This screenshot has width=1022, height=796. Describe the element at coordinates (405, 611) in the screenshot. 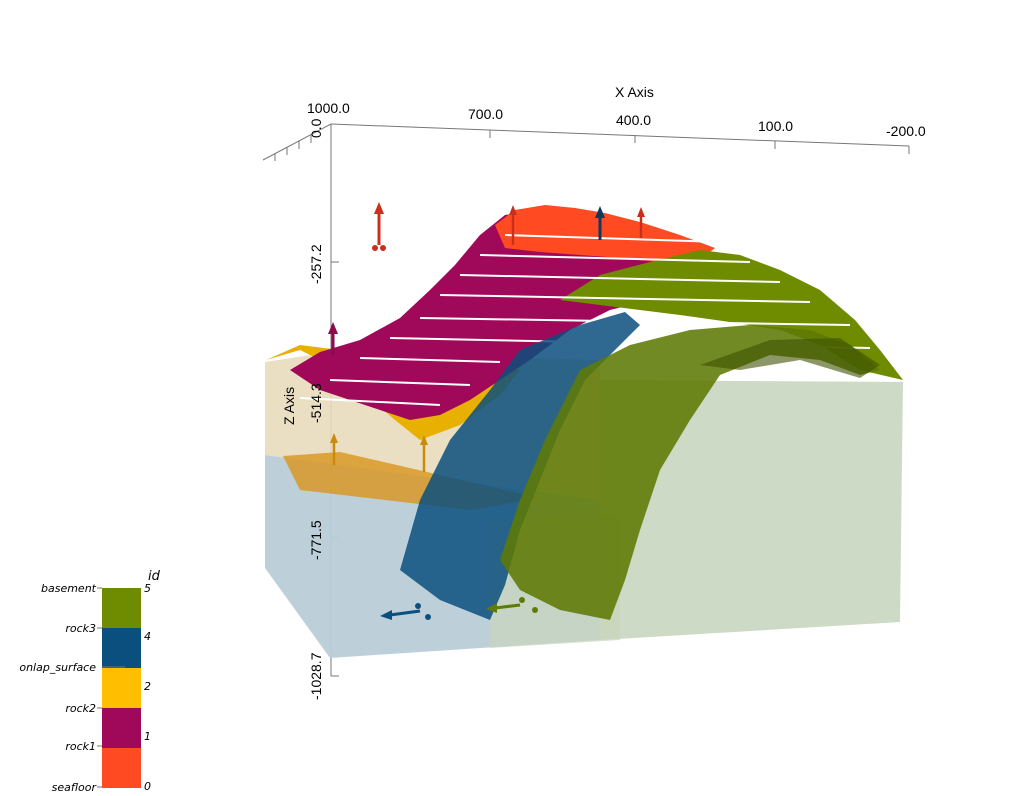

I see `rock3-fault-arrow` at that location.